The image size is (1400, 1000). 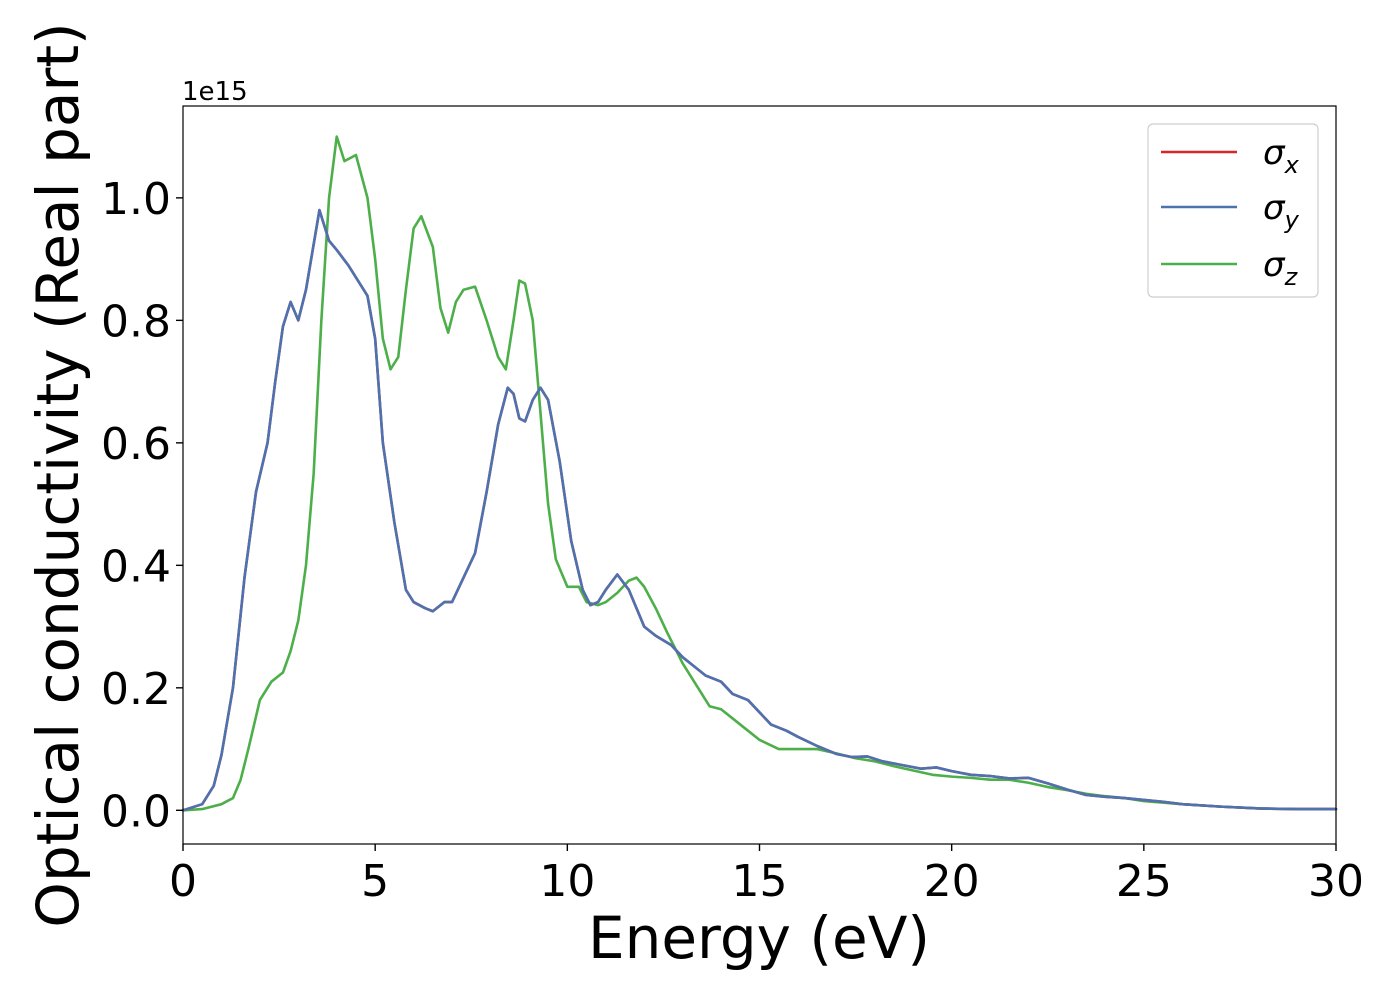 I want to click on y-offset-label: 1e15, so click(x=215, y=92).